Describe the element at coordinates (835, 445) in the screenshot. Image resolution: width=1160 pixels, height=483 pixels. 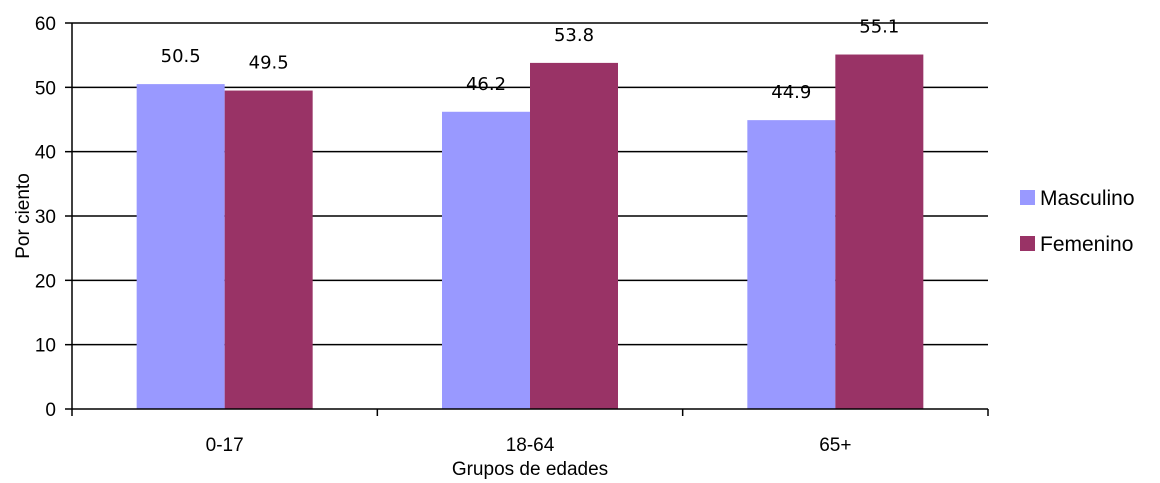
I see `x-tick-label: 65+` at that location.